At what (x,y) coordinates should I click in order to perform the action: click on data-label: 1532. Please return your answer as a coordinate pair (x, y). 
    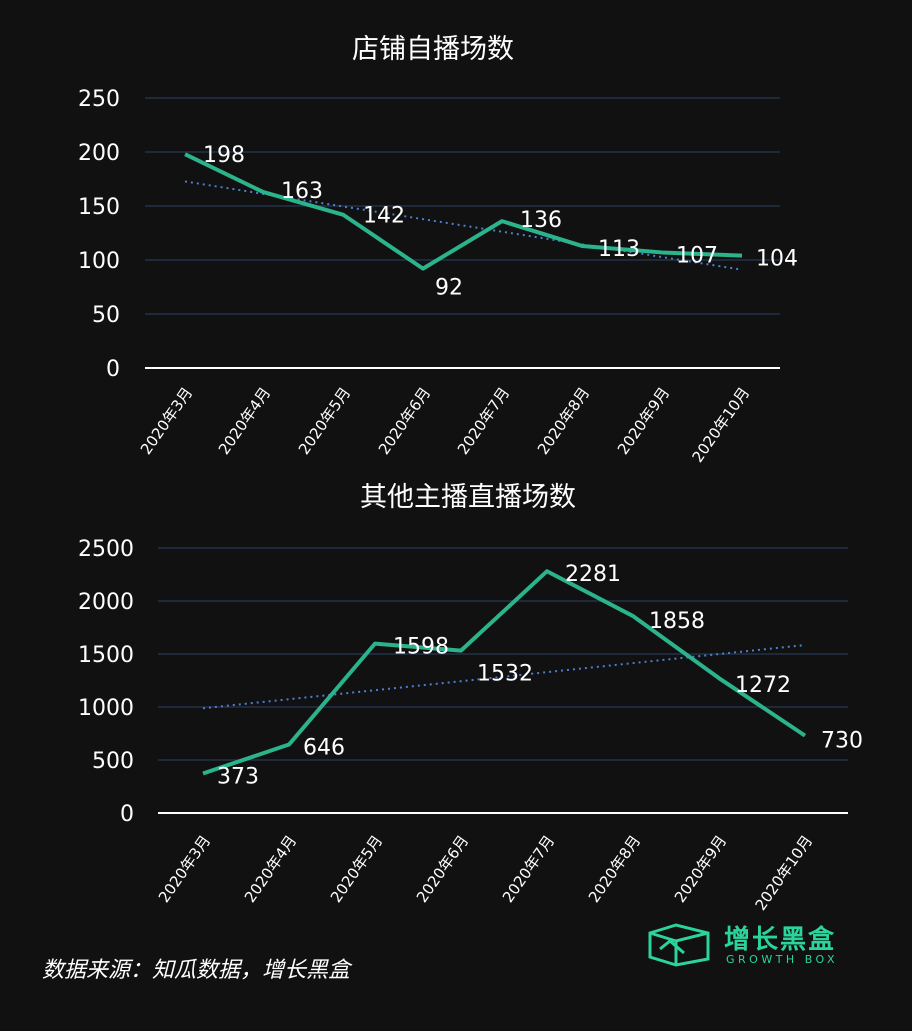
    Looking at the image, I should click on (505, 674).